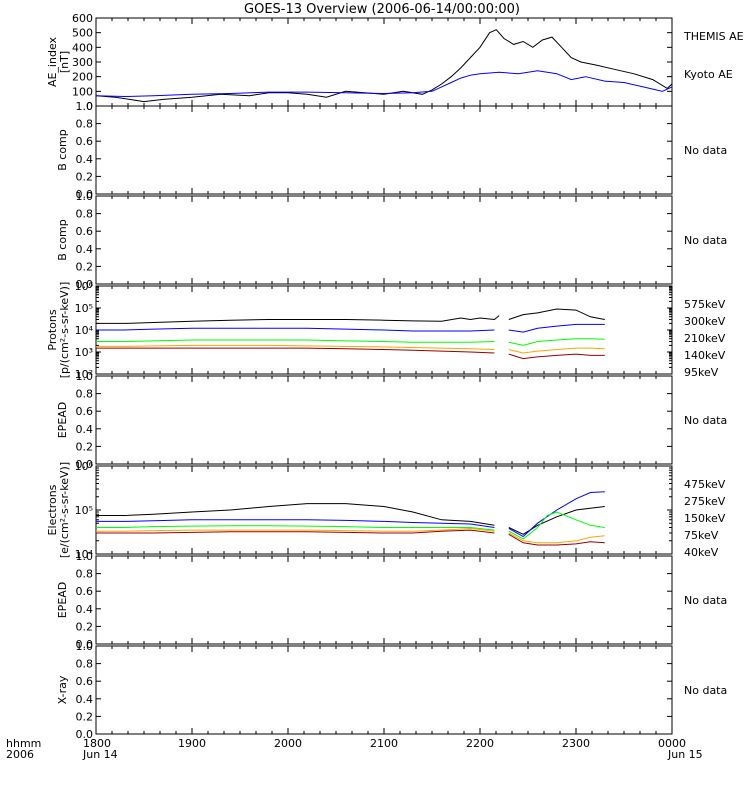 This screenshot has width=750, height=800. Describe the element at coordinates (64, 330) in the screenshot. I see `y-axis-label: [p/(cm²-s-sr-keV)]` at that location.